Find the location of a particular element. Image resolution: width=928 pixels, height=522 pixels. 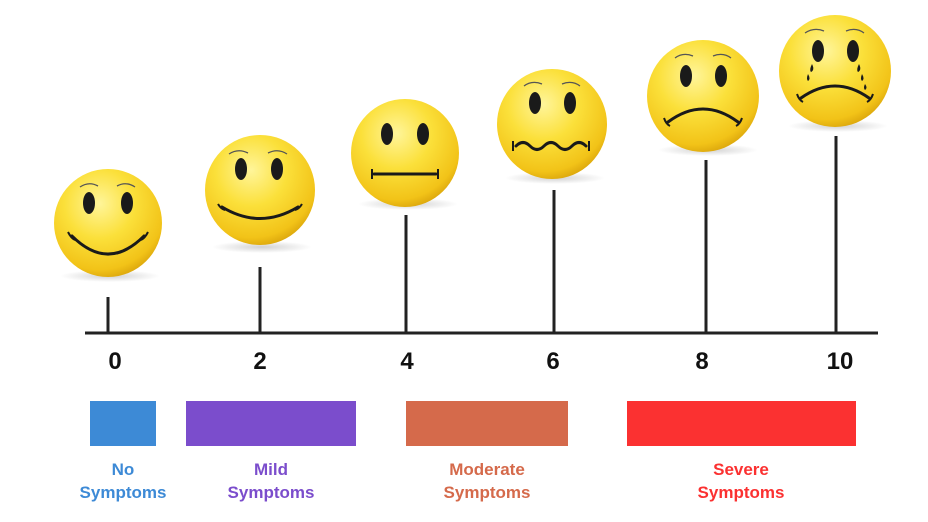

label-no-symptoms: No Symptoms is located at coordinates (123, 481).